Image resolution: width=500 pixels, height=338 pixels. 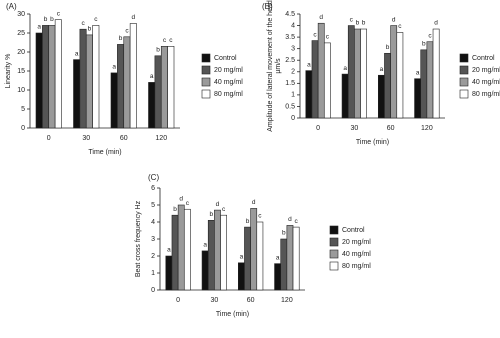 What do you see at coordinates (21, 52) in the screenshot?
I see `y-tick-label: 20` at bounding box center [21, 52].